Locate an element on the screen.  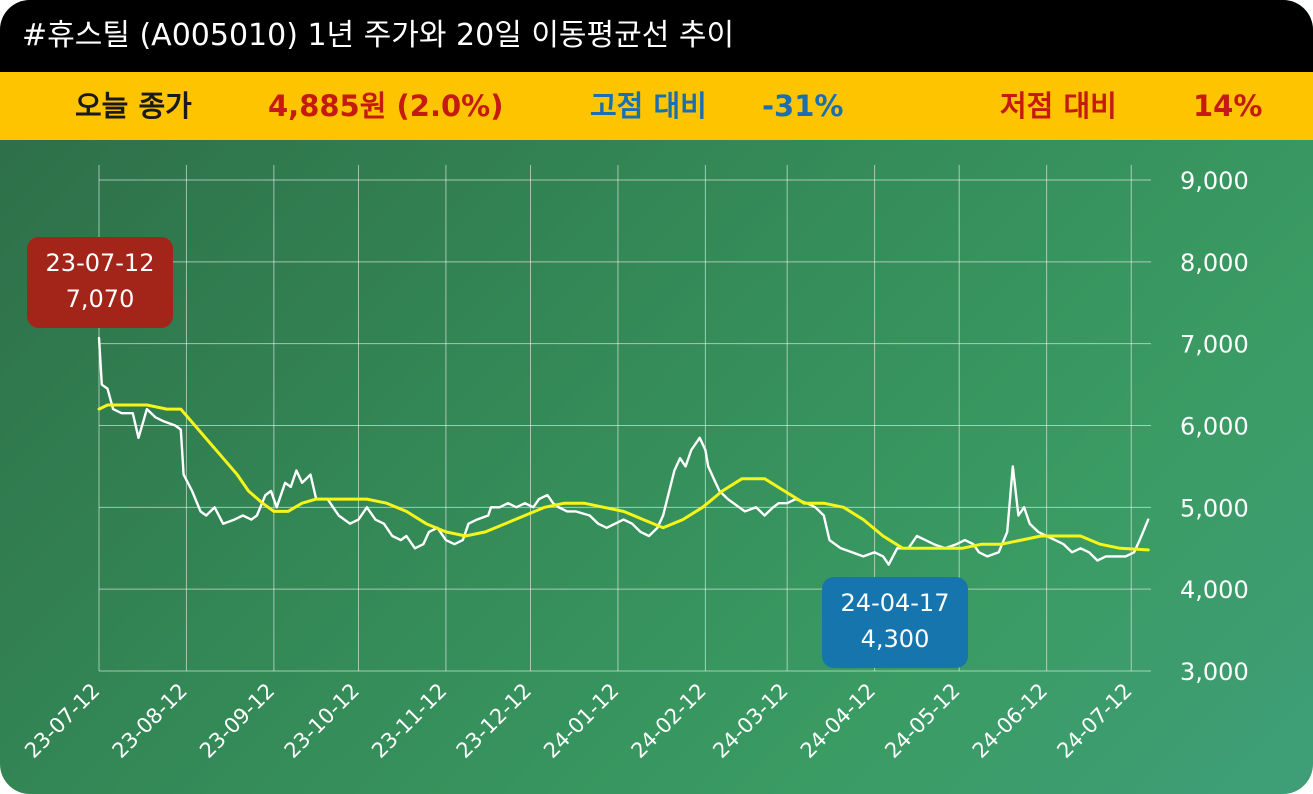
x-tick-label: 23-09-12 is located at coordinates (237, 721).